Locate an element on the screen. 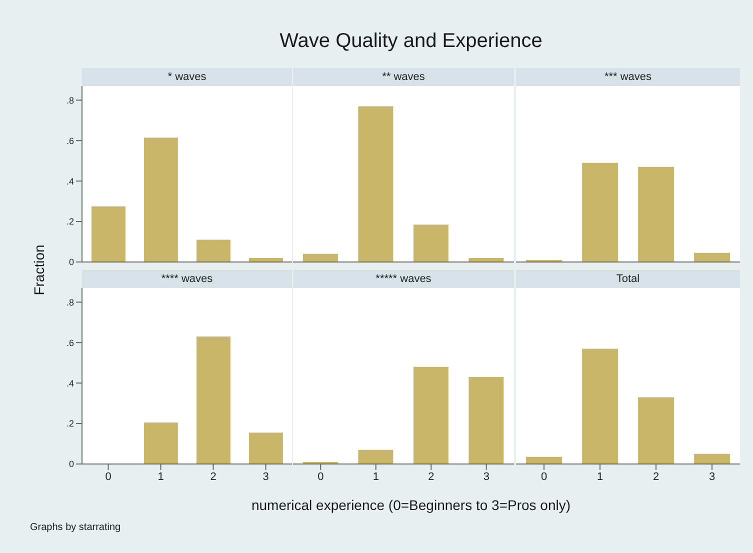  chart-subtitle: **** waves is located at coordinates (187, 279).